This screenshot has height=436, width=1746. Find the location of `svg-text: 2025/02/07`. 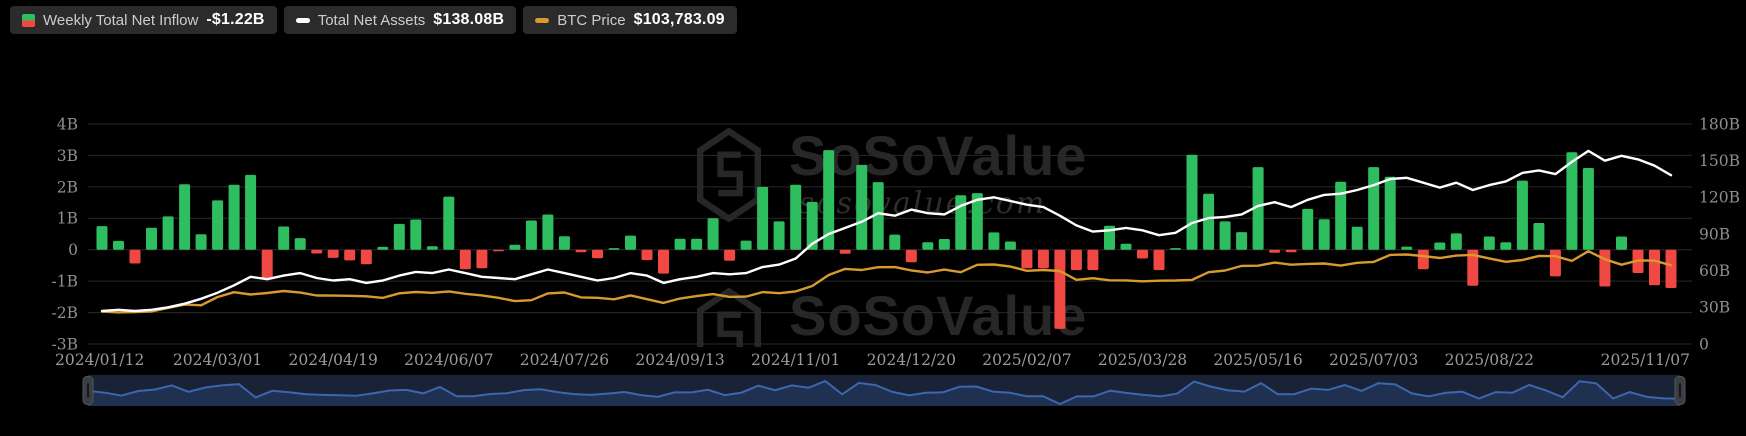

svg-text: 2025/02/07 is located at coordinates (1026, 360).